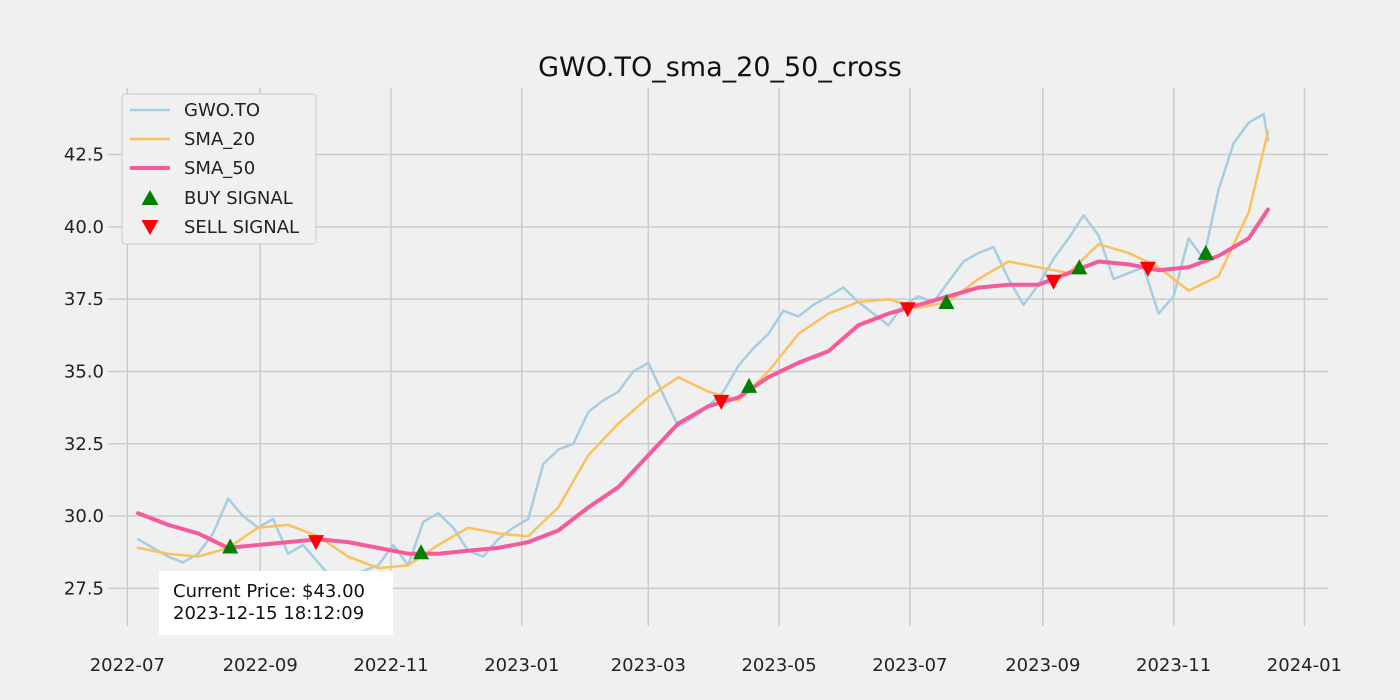 This screenshot has width=1400, height=700. What do you see at coordinates (390, 665) in the screenshot?
I see `x-tick-label: 2022-11` at bounding box center [390, 665].